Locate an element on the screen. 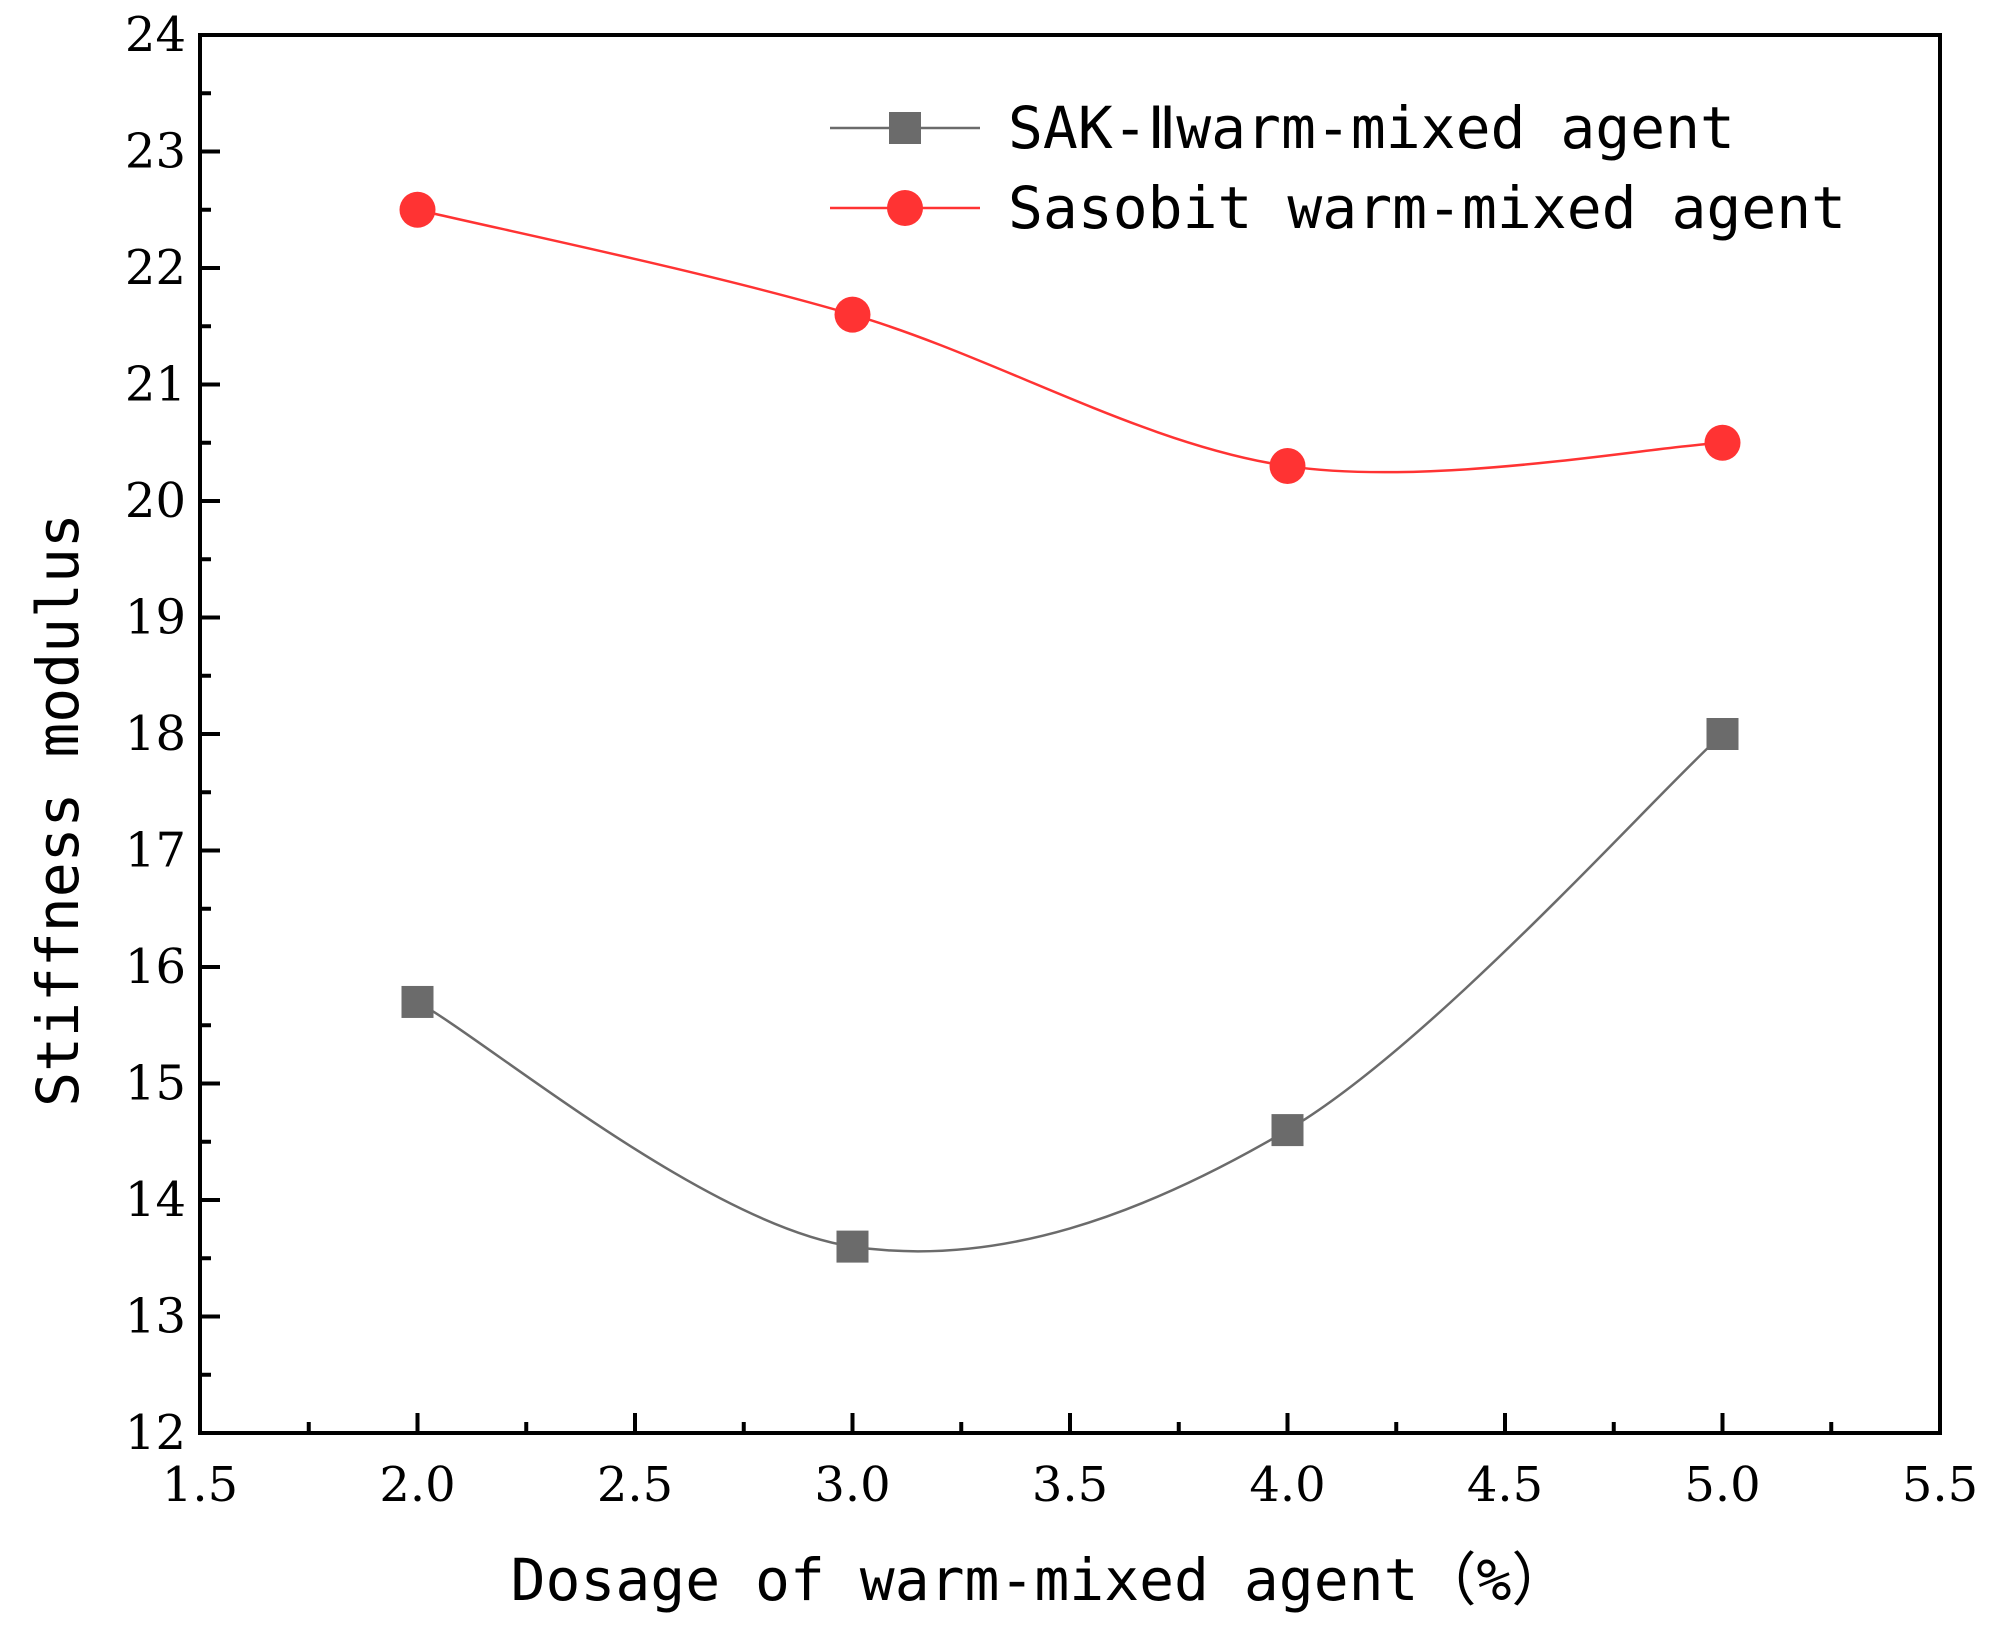 Image resolution: width=2006 pixels, height=1630 pixels. y-axis-title: Stiffness modulus is located at coordinates (58, 810).